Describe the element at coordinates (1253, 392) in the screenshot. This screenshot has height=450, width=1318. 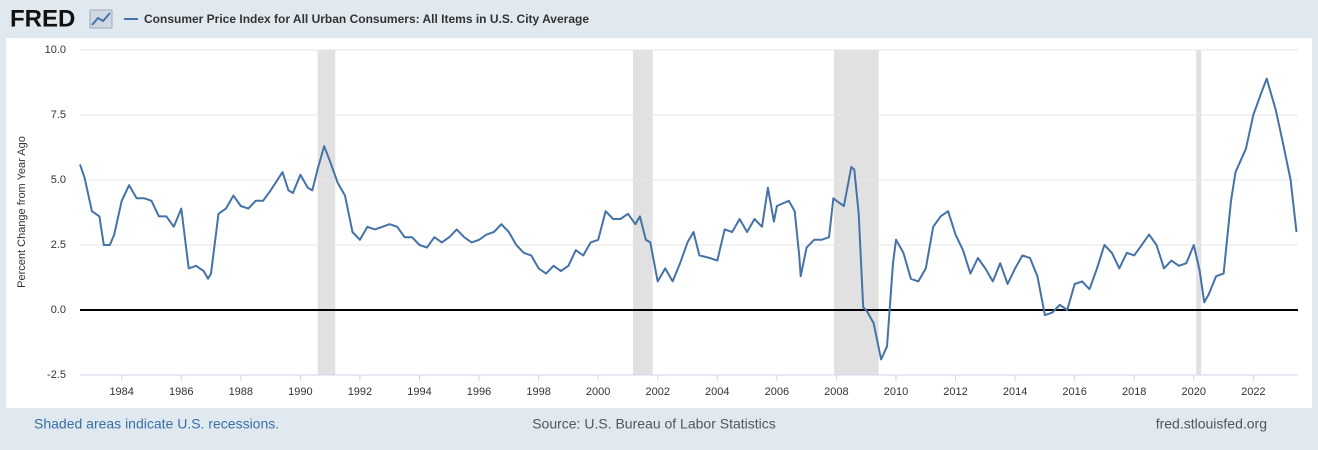
I see `x-tick-label: 2022` at that location.